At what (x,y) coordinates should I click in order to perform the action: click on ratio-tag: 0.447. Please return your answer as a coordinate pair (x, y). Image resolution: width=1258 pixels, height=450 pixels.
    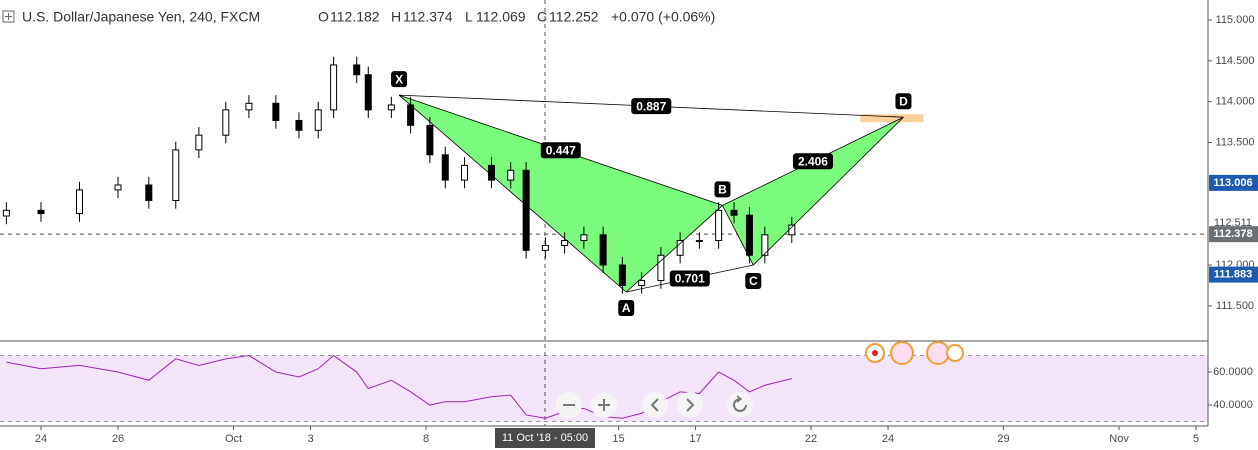
    Looking at the image, I should click on (561, 150).